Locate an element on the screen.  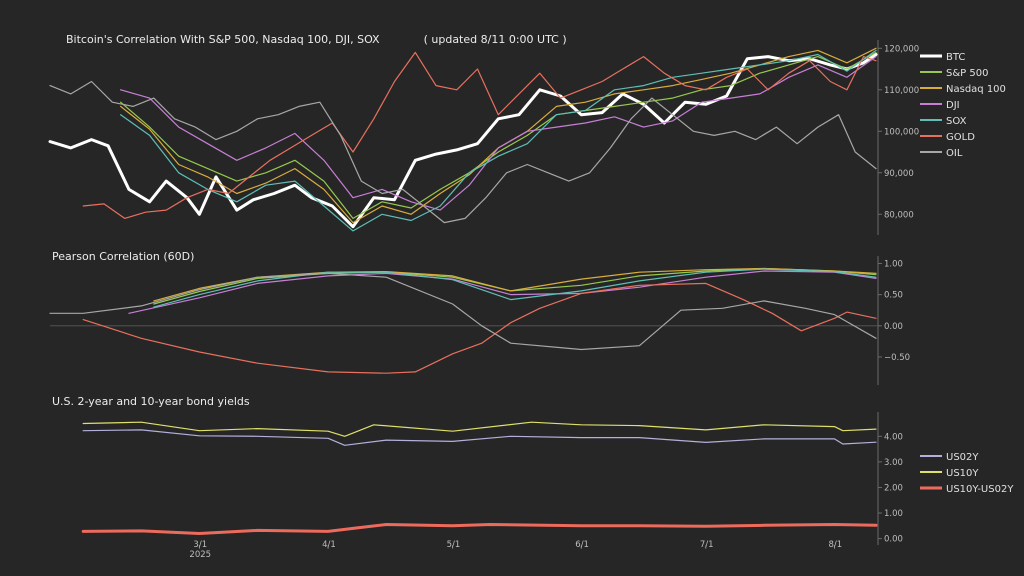
y-tick-label: 80,000 is located at coordinates (899, 215).